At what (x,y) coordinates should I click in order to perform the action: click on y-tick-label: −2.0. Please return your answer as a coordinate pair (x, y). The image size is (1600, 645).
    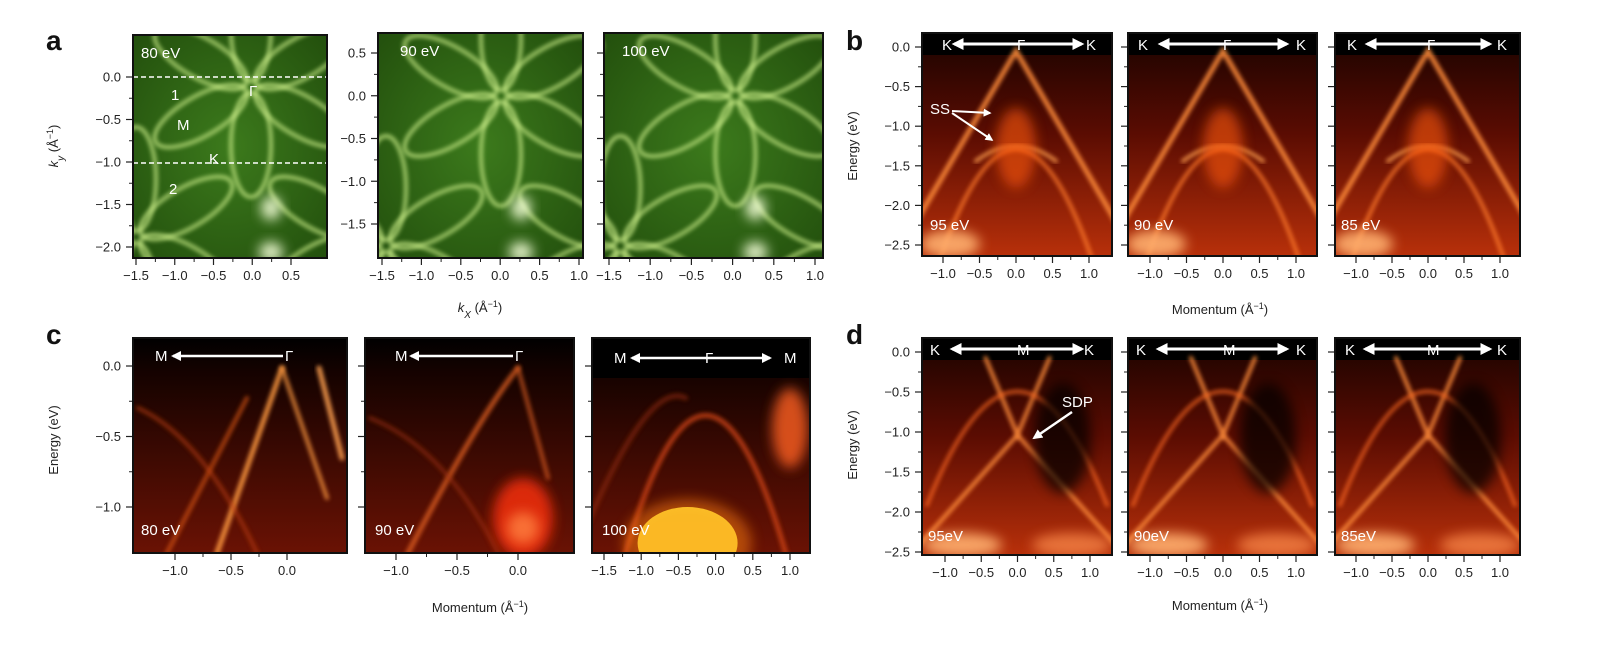
    Looking at the image, I should click on (897, 512).